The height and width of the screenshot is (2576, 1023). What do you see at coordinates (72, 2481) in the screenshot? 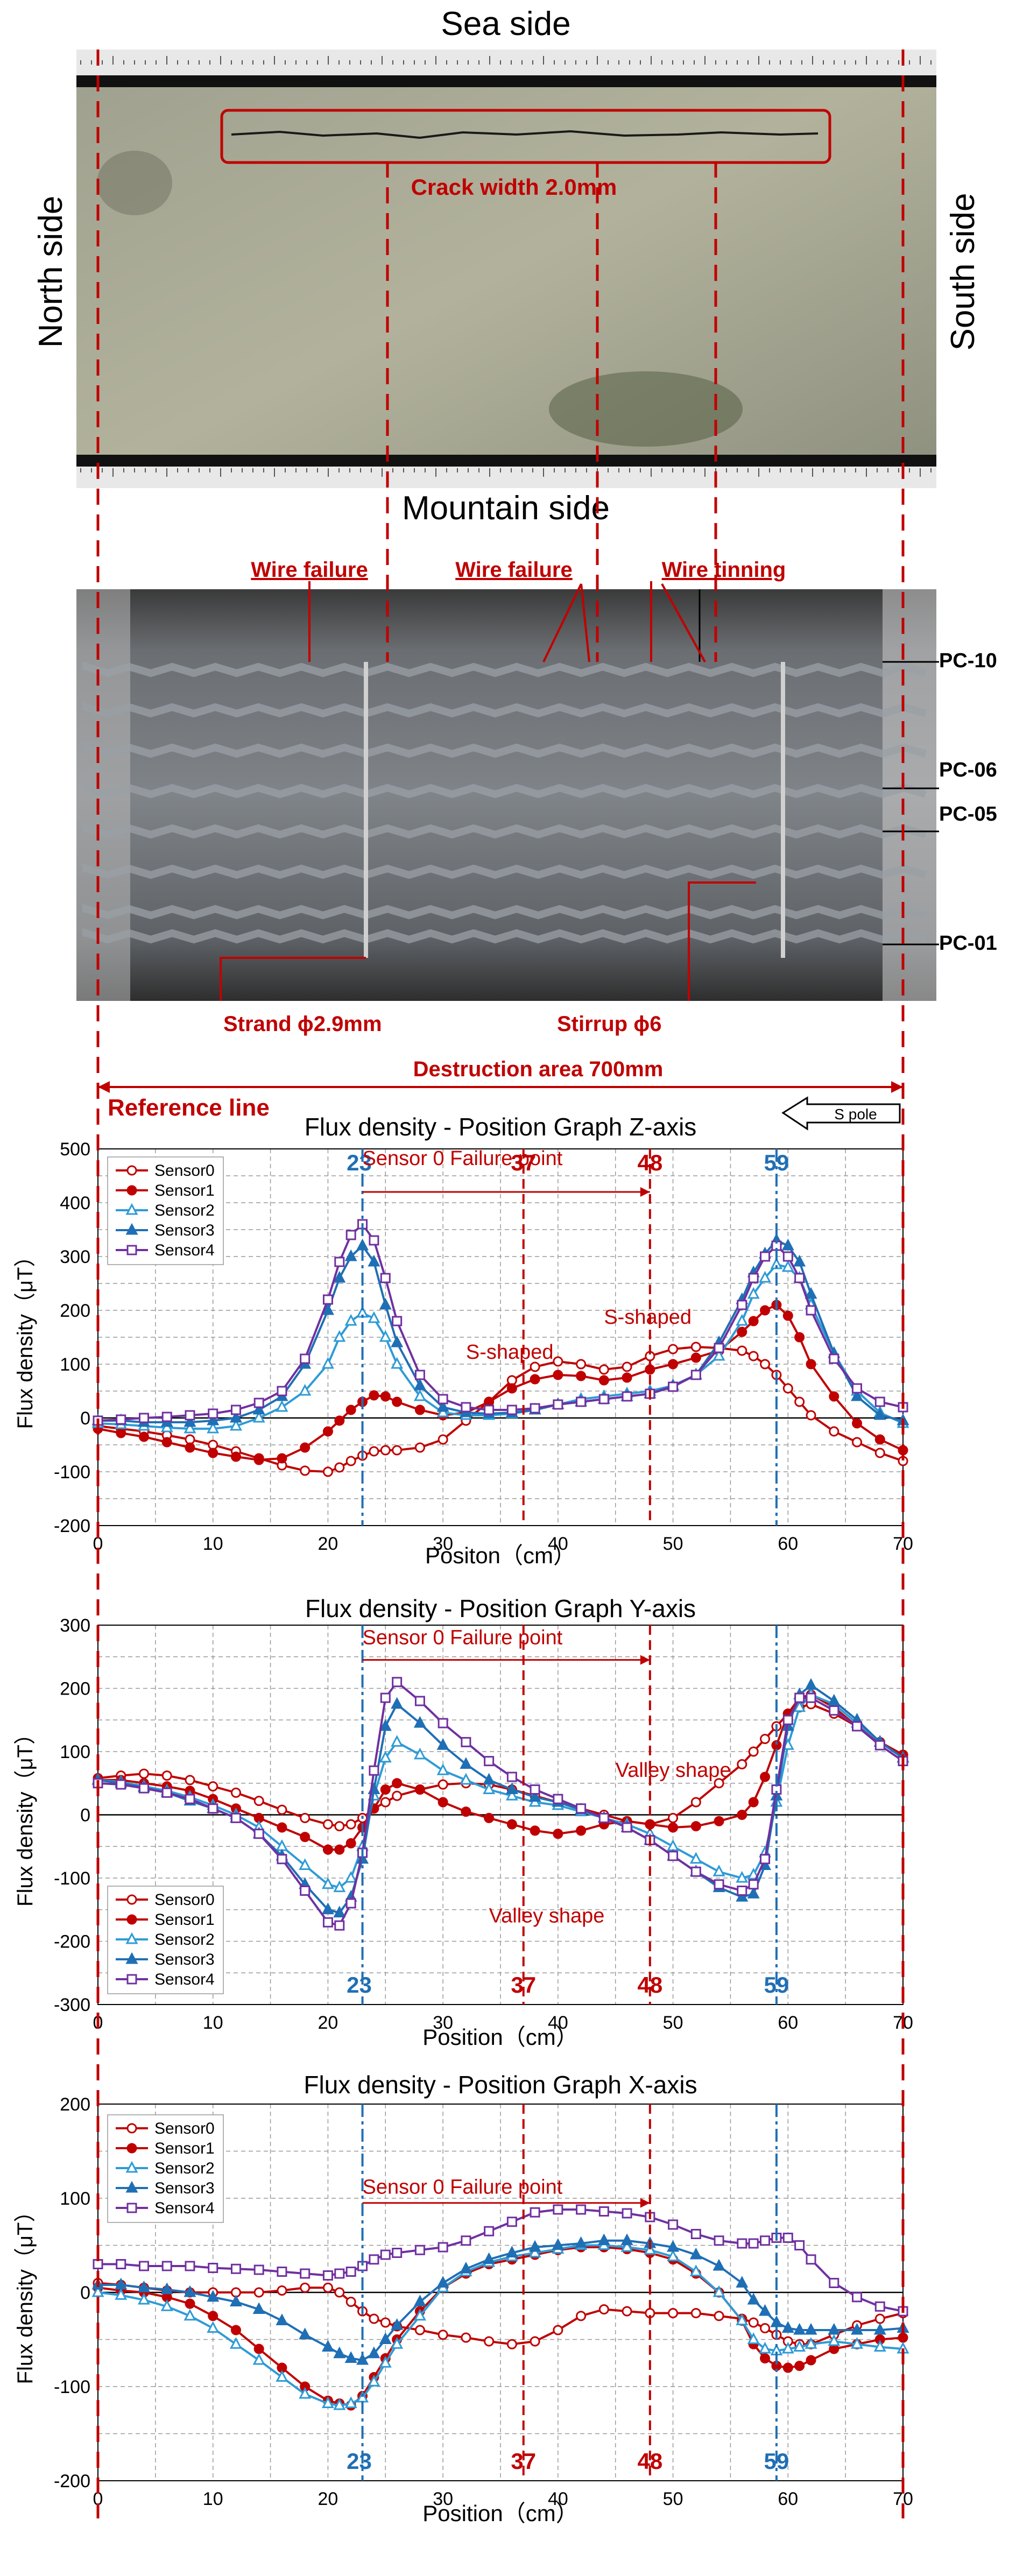
I see `y-tick-label: -200` at bounding box center [72, 2481].